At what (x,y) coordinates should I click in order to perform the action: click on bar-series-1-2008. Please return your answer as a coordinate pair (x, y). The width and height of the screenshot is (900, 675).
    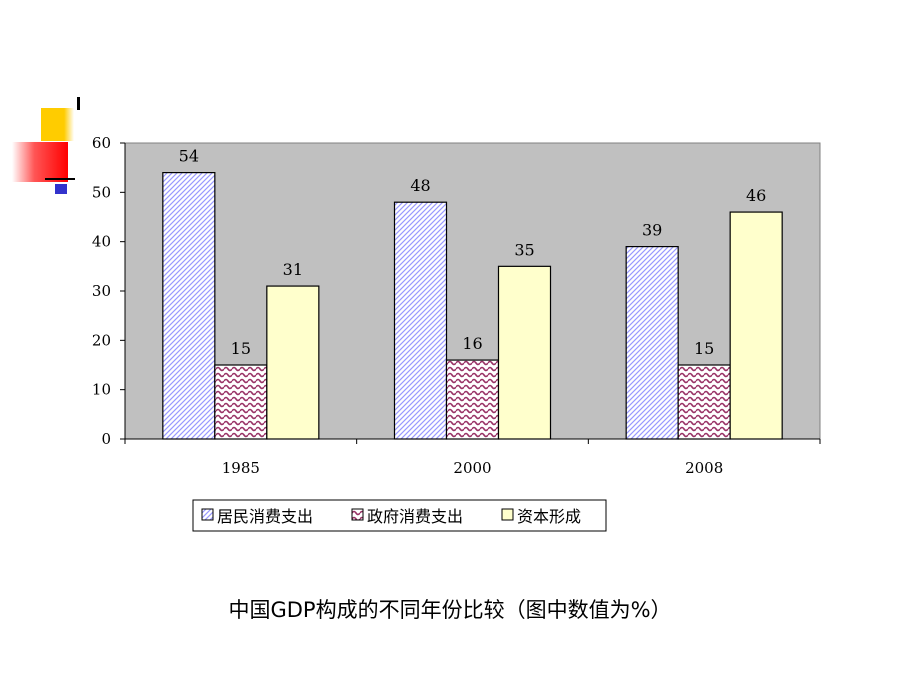
    Looking at the image, I should click on (652, 343).